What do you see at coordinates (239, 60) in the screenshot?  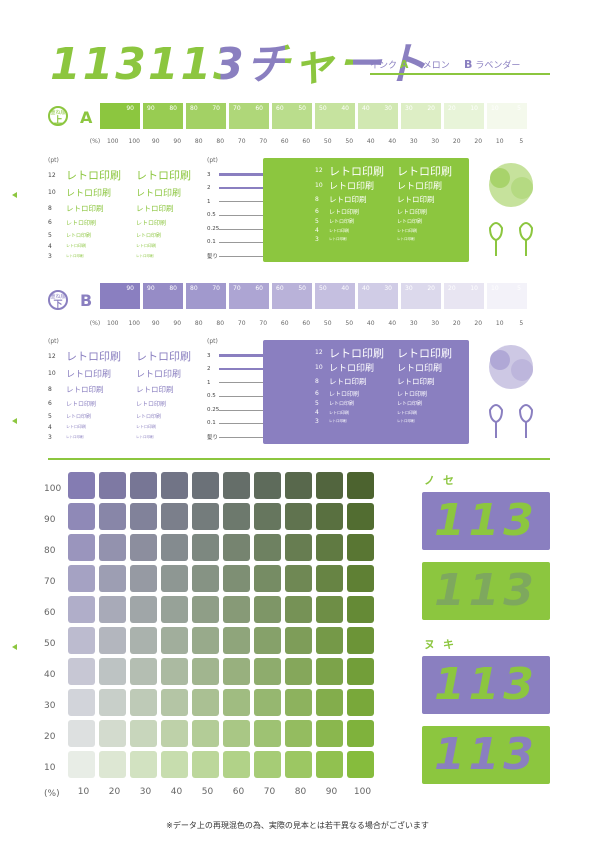 I see `page-title: 113113チャート` at bounding box center [239, 60].